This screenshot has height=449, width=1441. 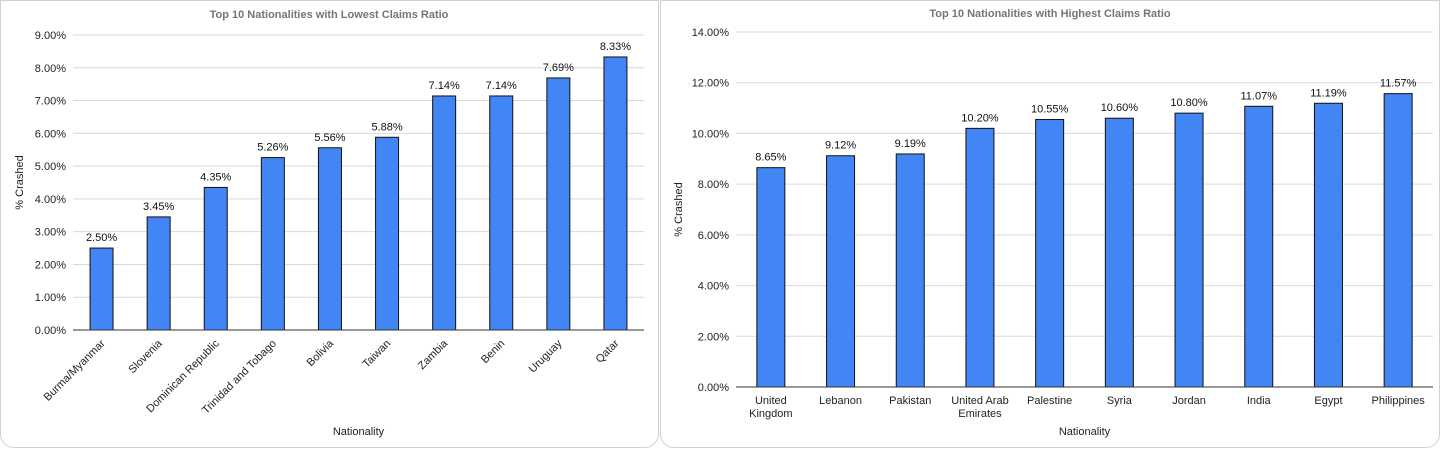 I want to click on y-tick-label: 5.00%, so click(x=50, y=167).